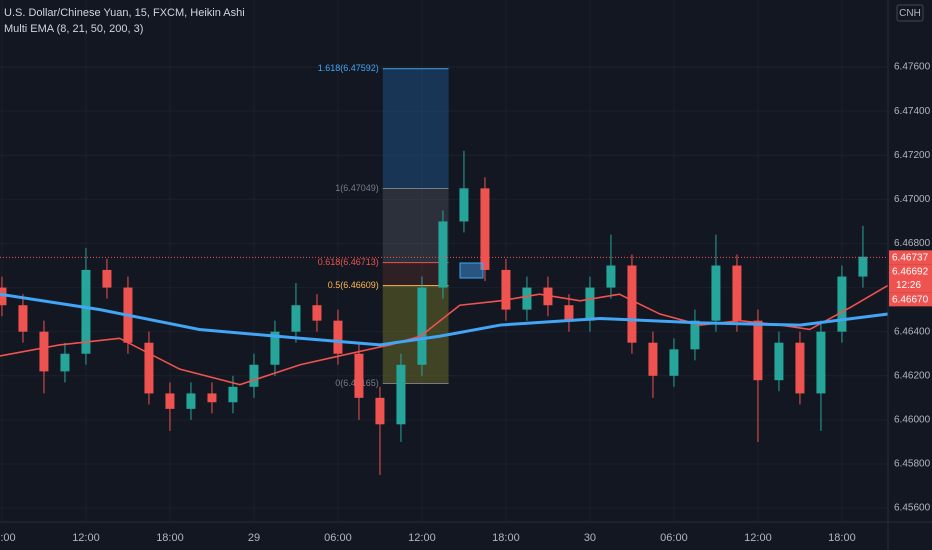  Describe the element at coordinates (912, 508) in the screenshot. I see `y-tick-label: 6.45600` at that location.